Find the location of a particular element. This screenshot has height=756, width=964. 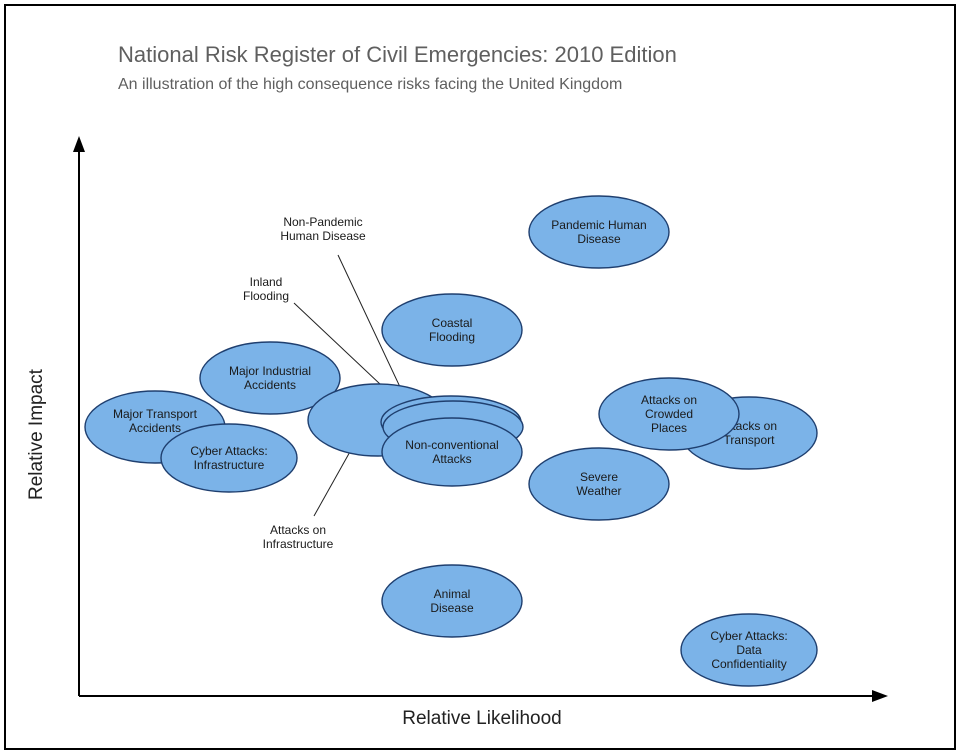

callout-label-non-pandemic-human-disease: Human Disease is located at coordinates (323, 236).